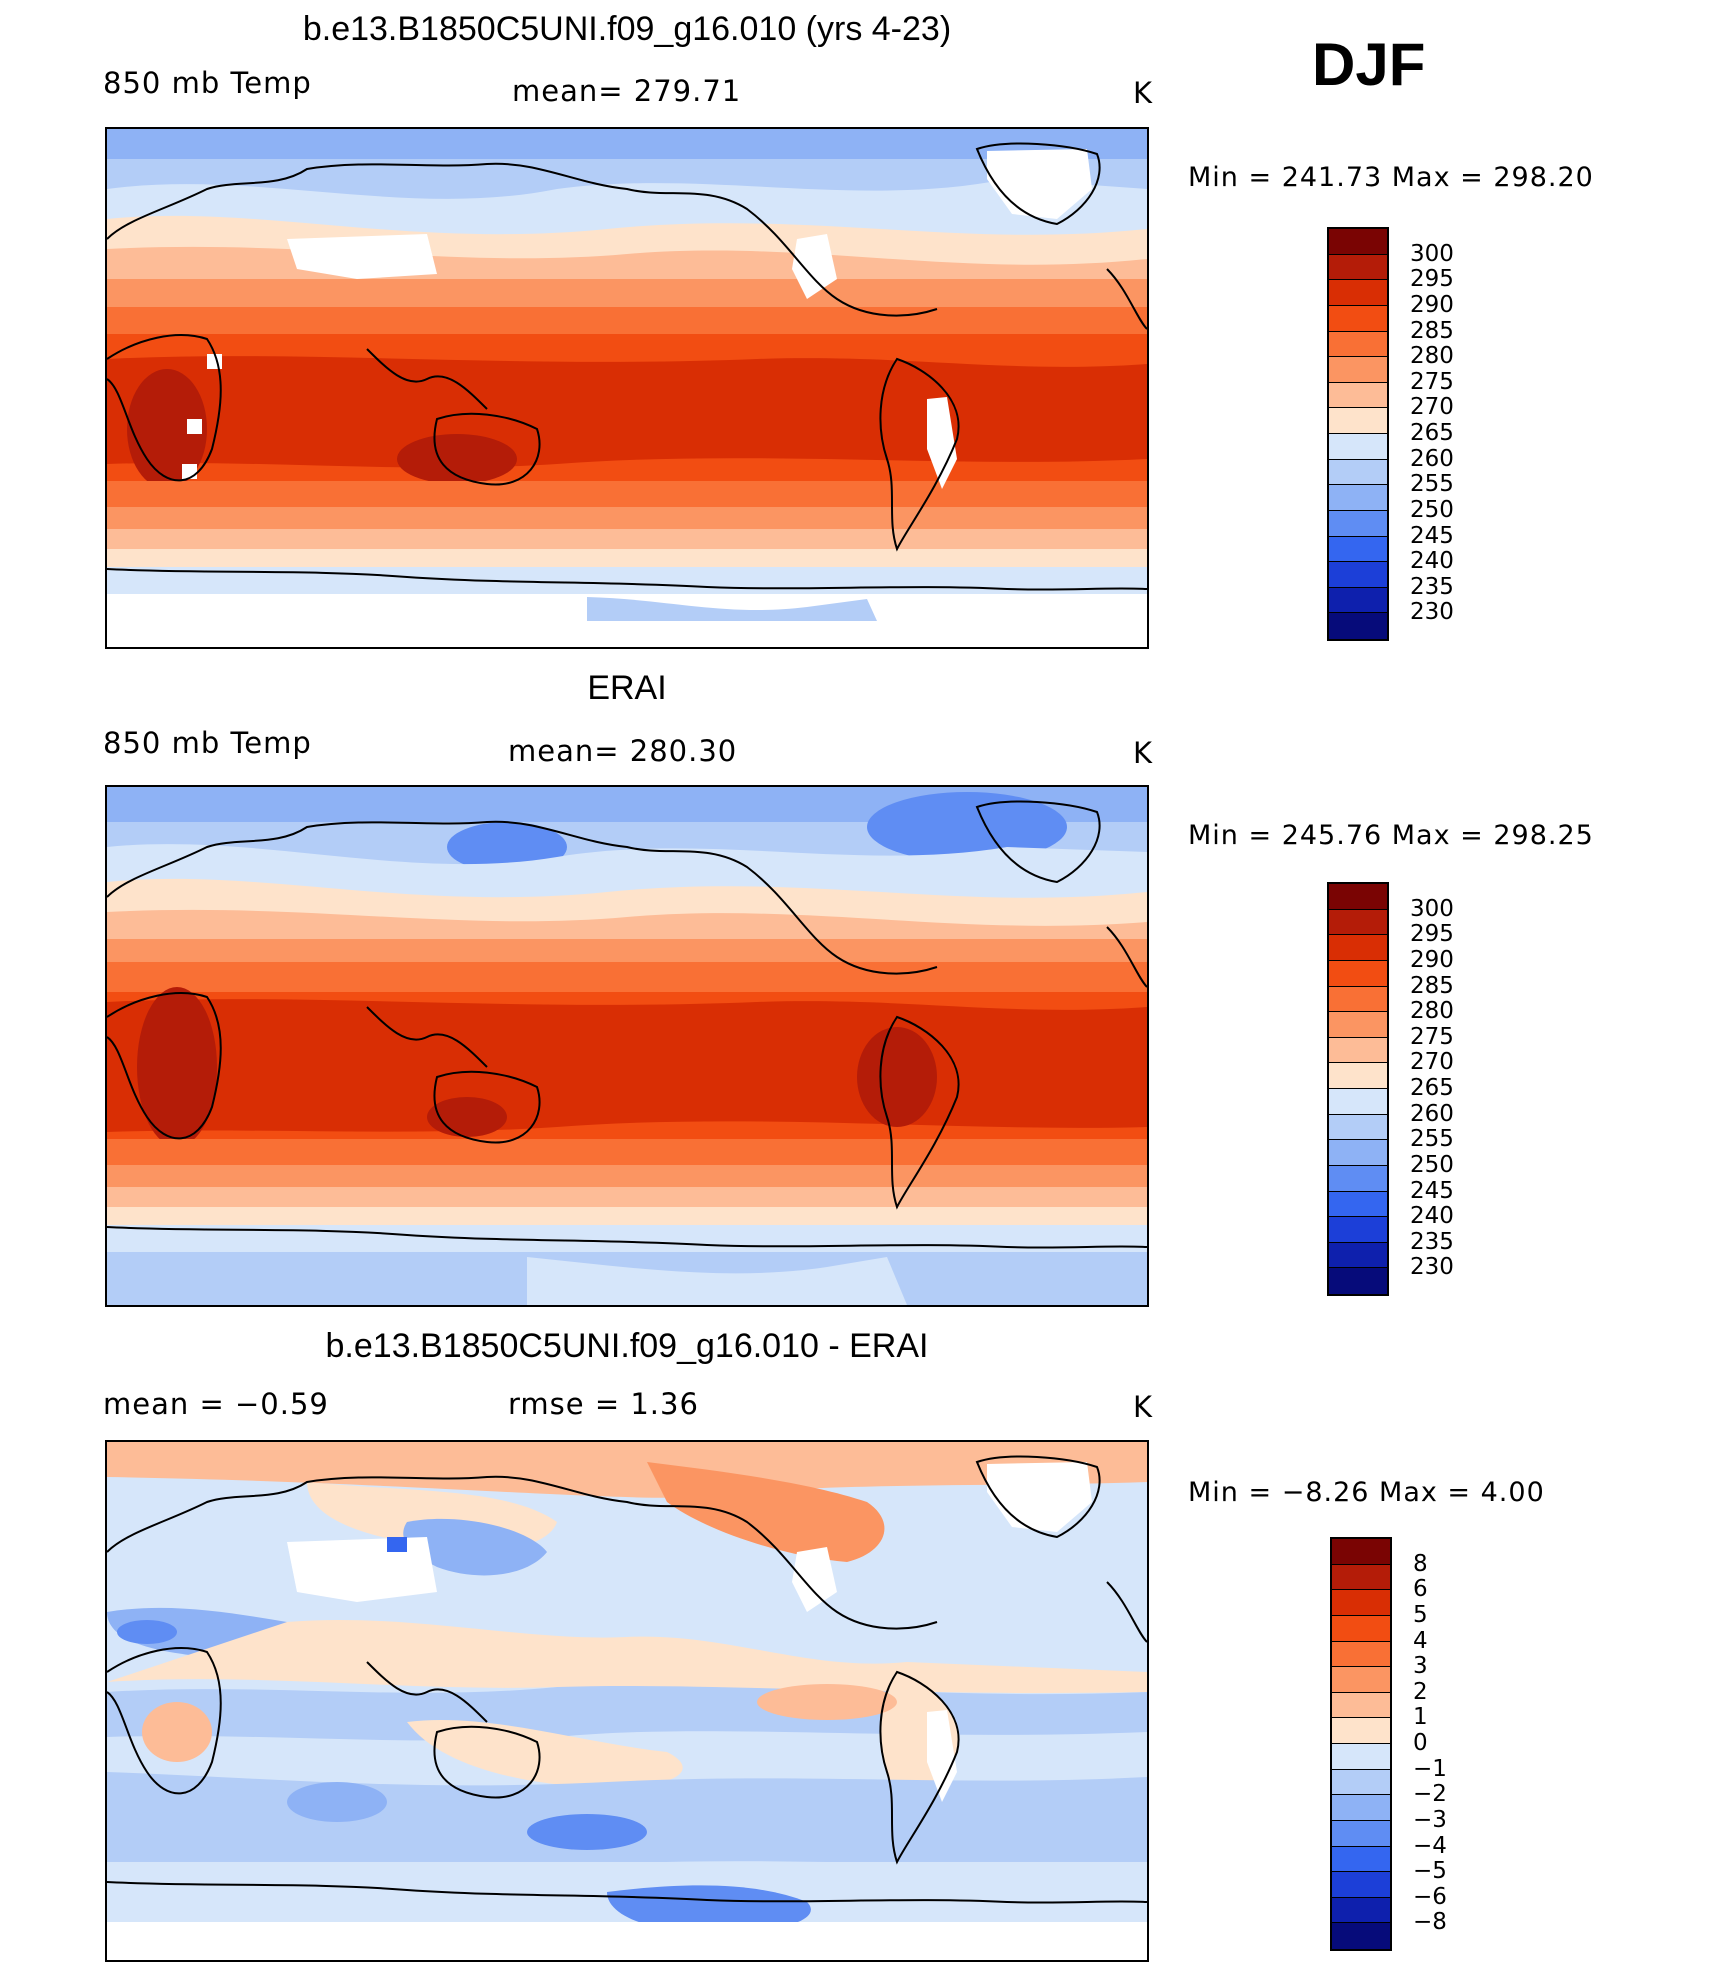 This screenshot has width=1710, height=1969. Describe the element at coordinates (1430, 1768) in the screenshot. I see `colorbar-tick-label: −1` at that location.